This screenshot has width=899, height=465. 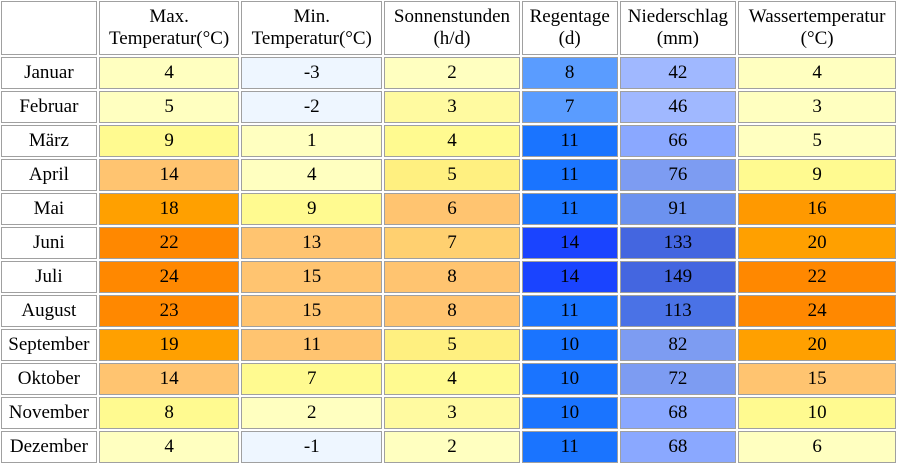 What do you see at coordinates (169, 311) in the screenshot?
I see `cell-max-temp: 23` at bounding box center [169, 311].